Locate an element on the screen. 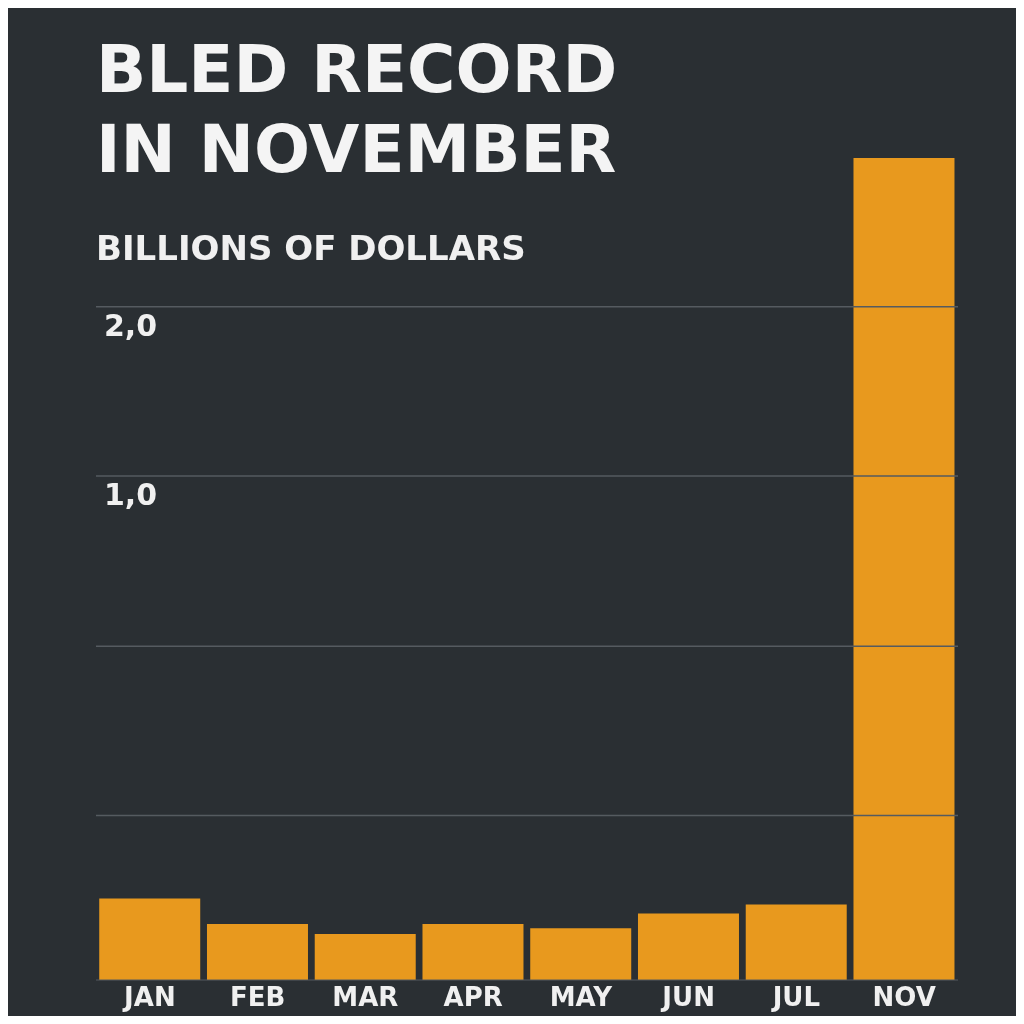 This screenshot has width=1024, height=1024. x-tick-label: JUL is located at coordinates (795, 997).